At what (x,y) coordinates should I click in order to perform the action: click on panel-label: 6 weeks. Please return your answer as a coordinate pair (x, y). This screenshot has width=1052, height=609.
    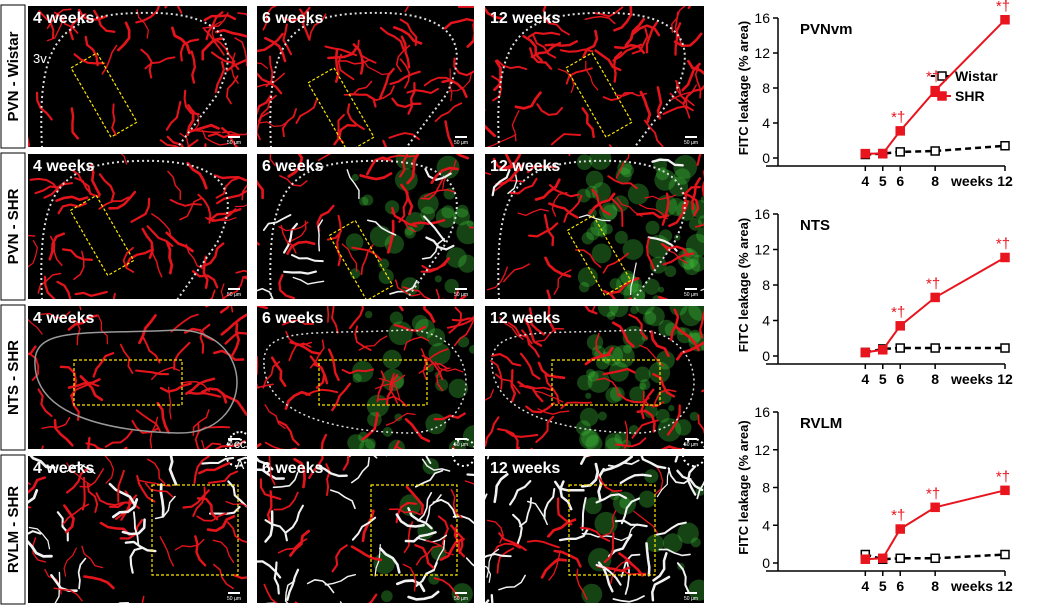
    Looking at the image, I should click on (292, 18).